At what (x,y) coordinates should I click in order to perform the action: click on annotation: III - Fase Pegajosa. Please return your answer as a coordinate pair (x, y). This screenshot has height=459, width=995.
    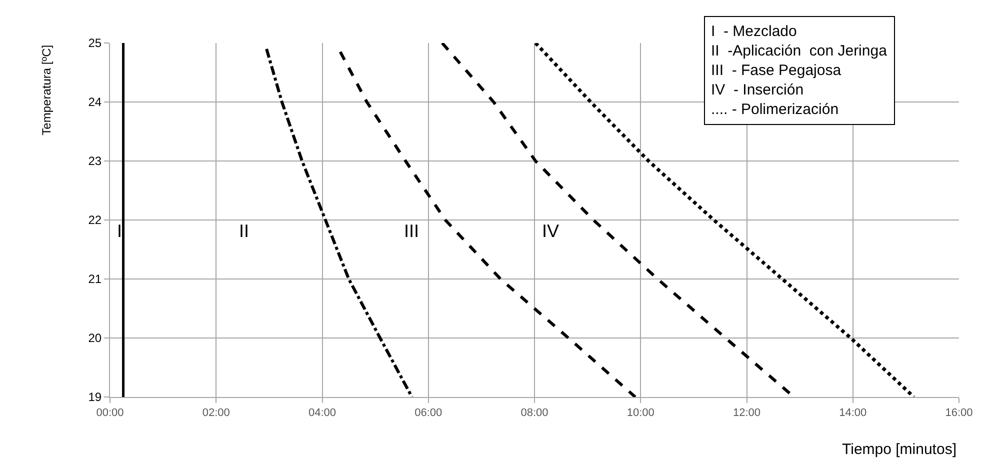
    Looking at the image, I should click on (776, 70).